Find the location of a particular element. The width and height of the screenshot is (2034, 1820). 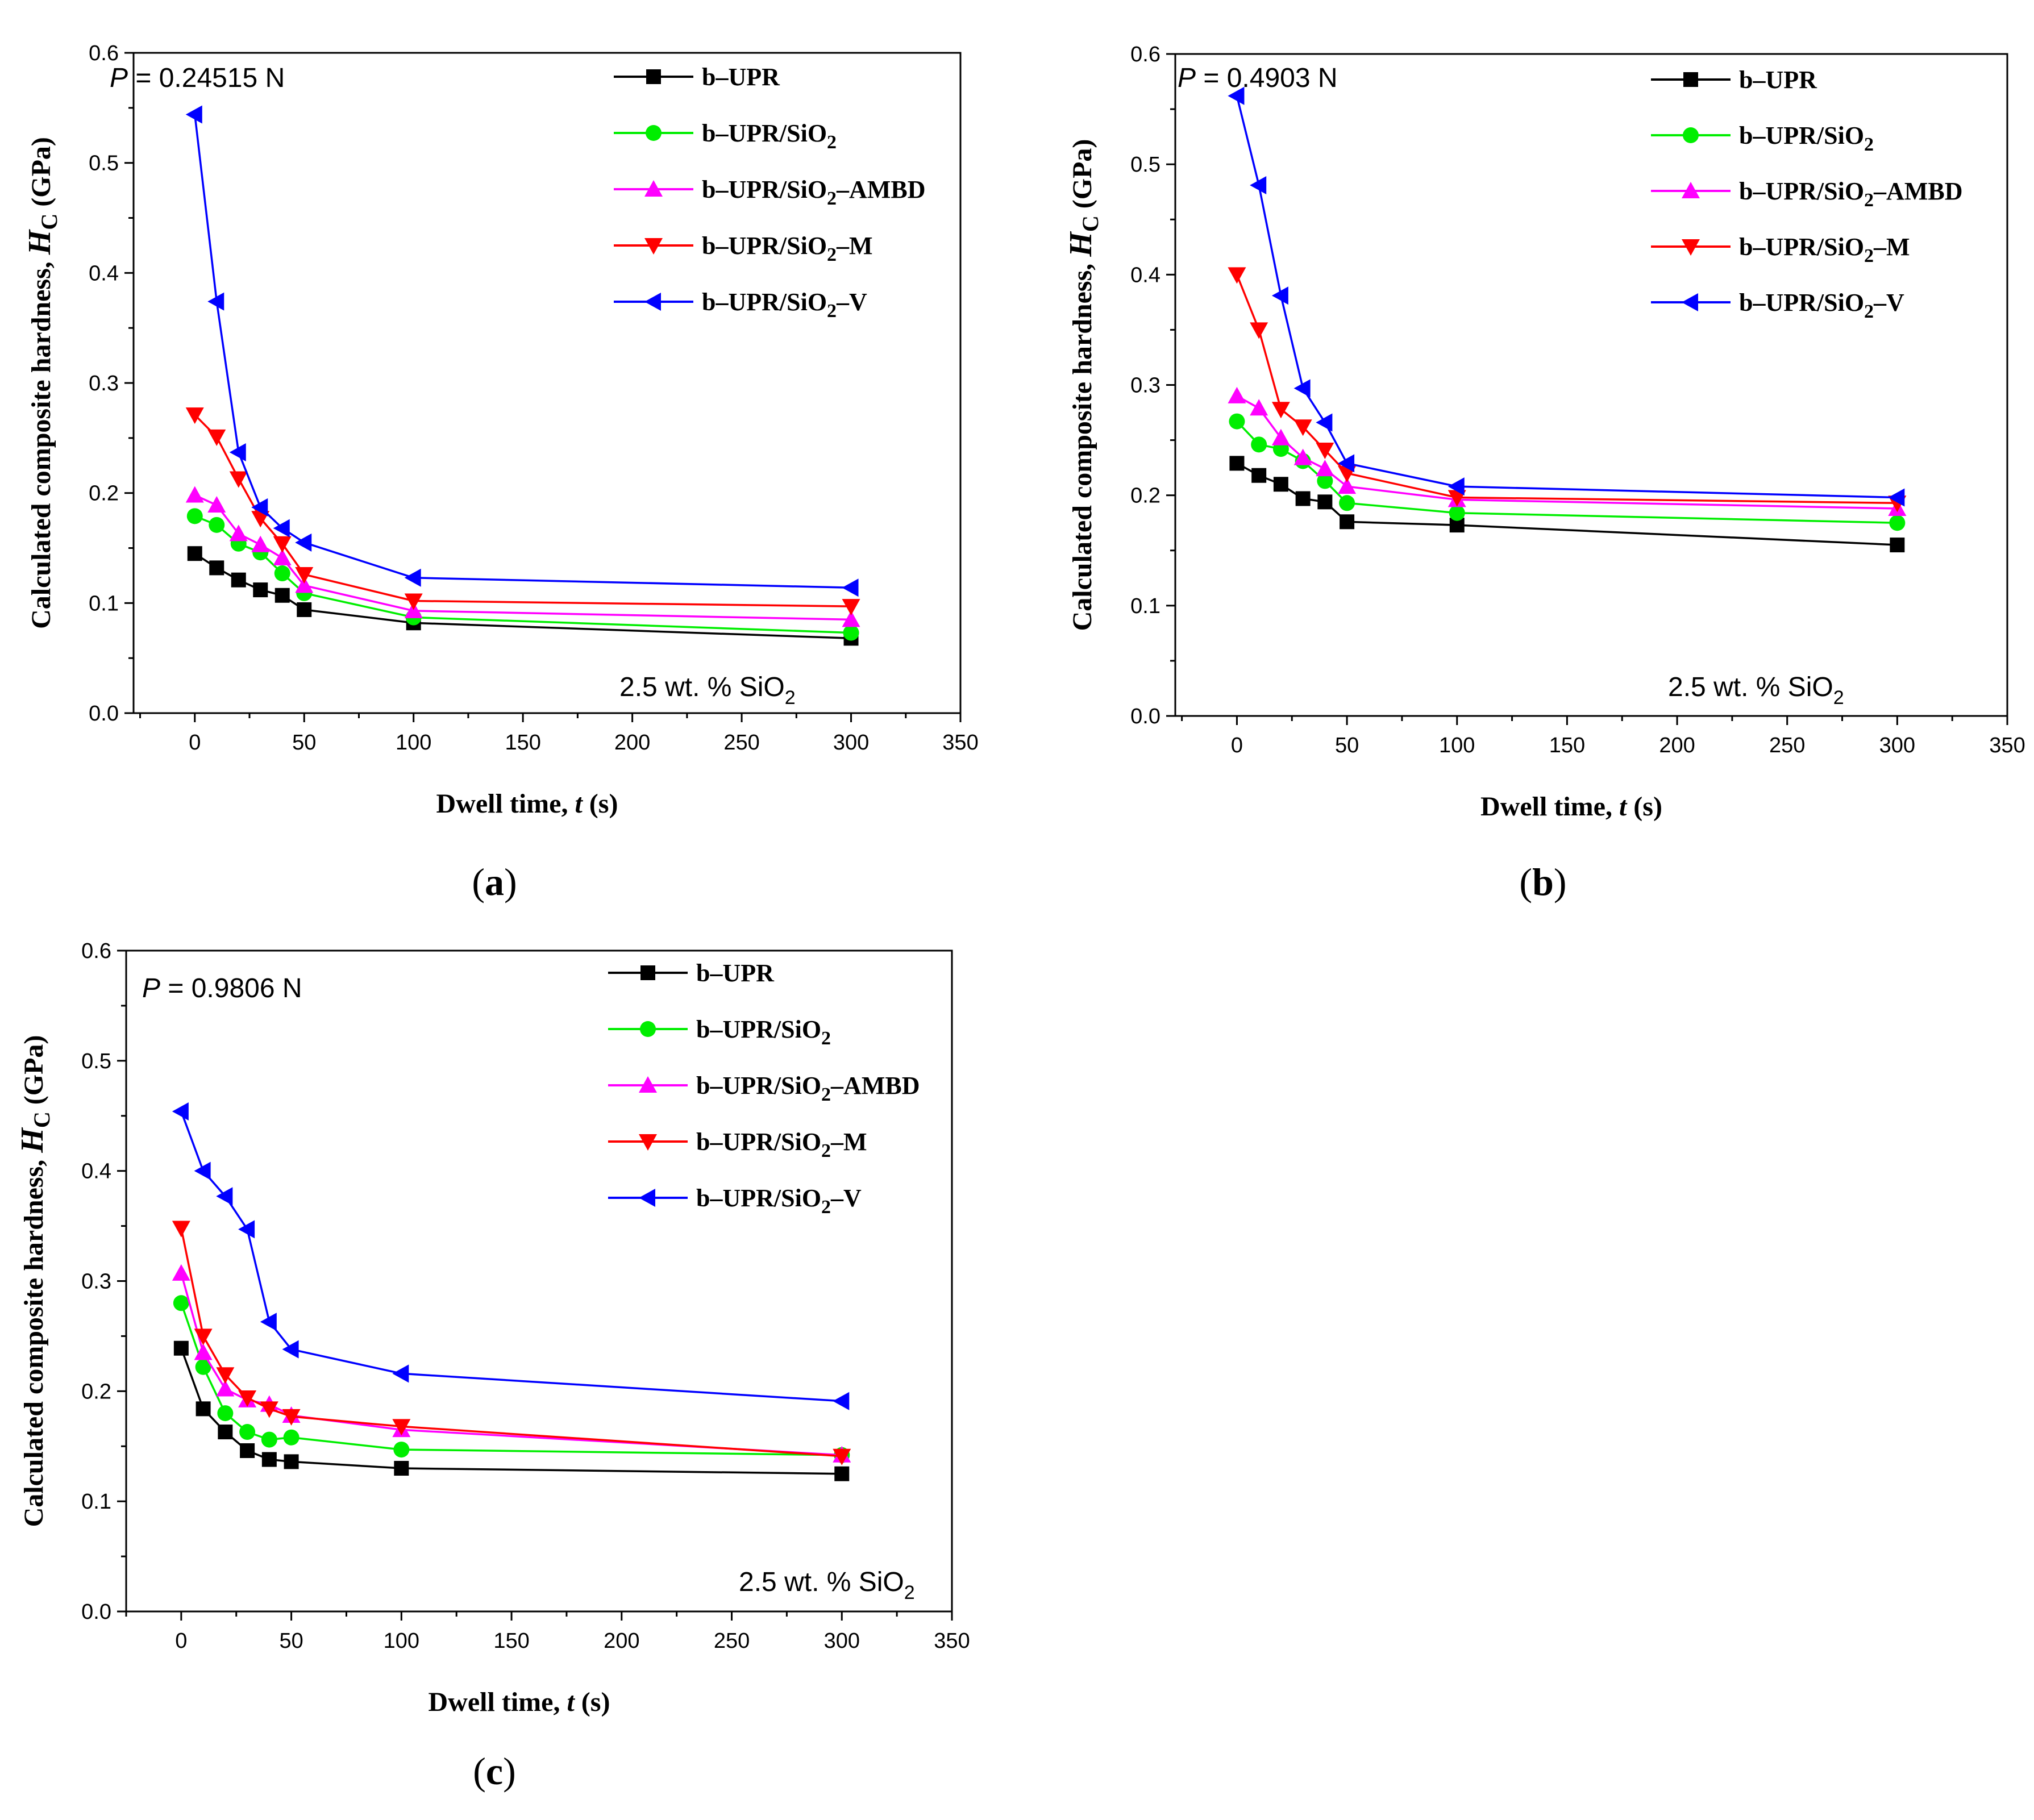

series-line is located at coordinates (1567, 389).